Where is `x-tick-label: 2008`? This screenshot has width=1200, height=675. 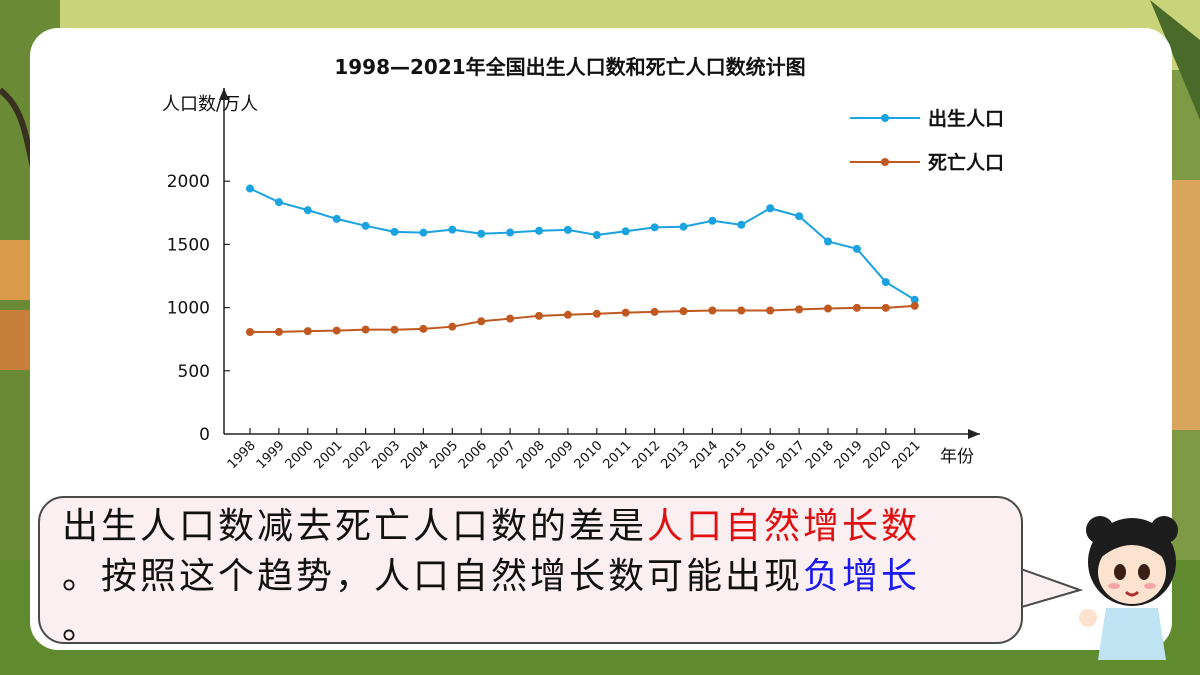 x-tick-label: 2008 is located at coordinates (531, 455).